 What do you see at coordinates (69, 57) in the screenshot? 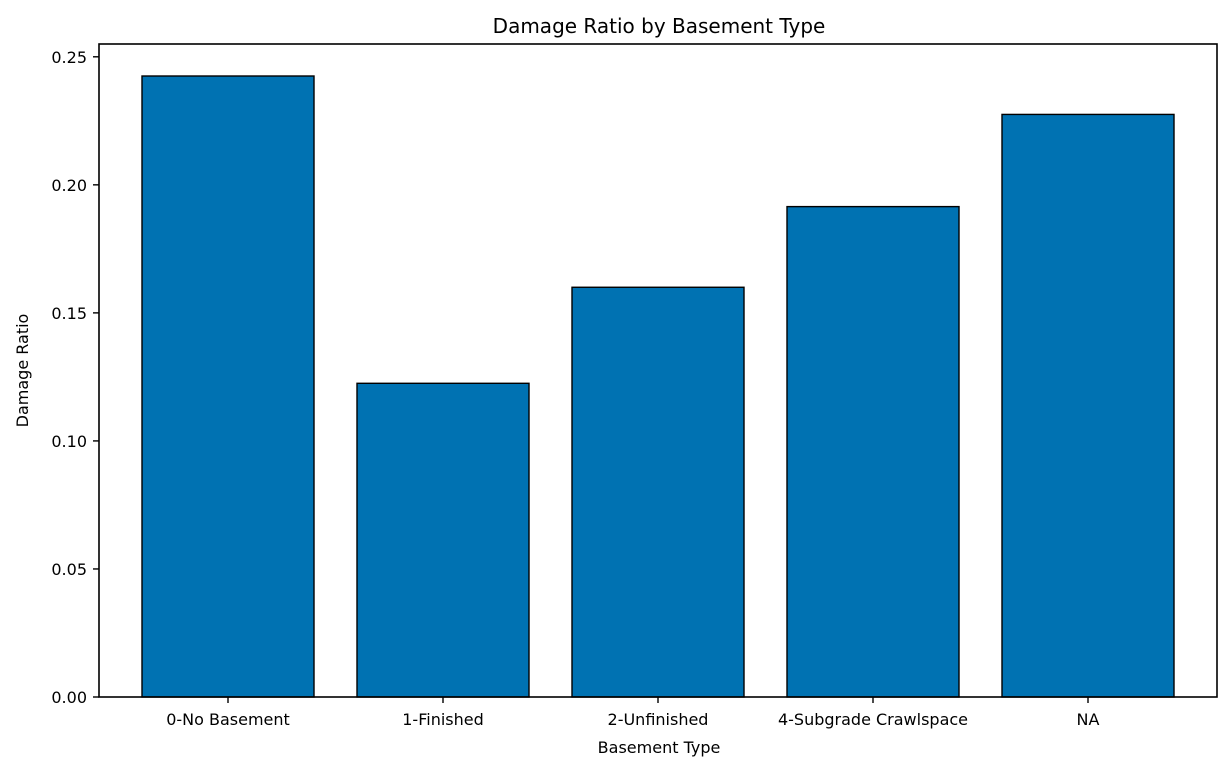
I see `y-tick-label: 0.25` at bounding box center [69, 57].